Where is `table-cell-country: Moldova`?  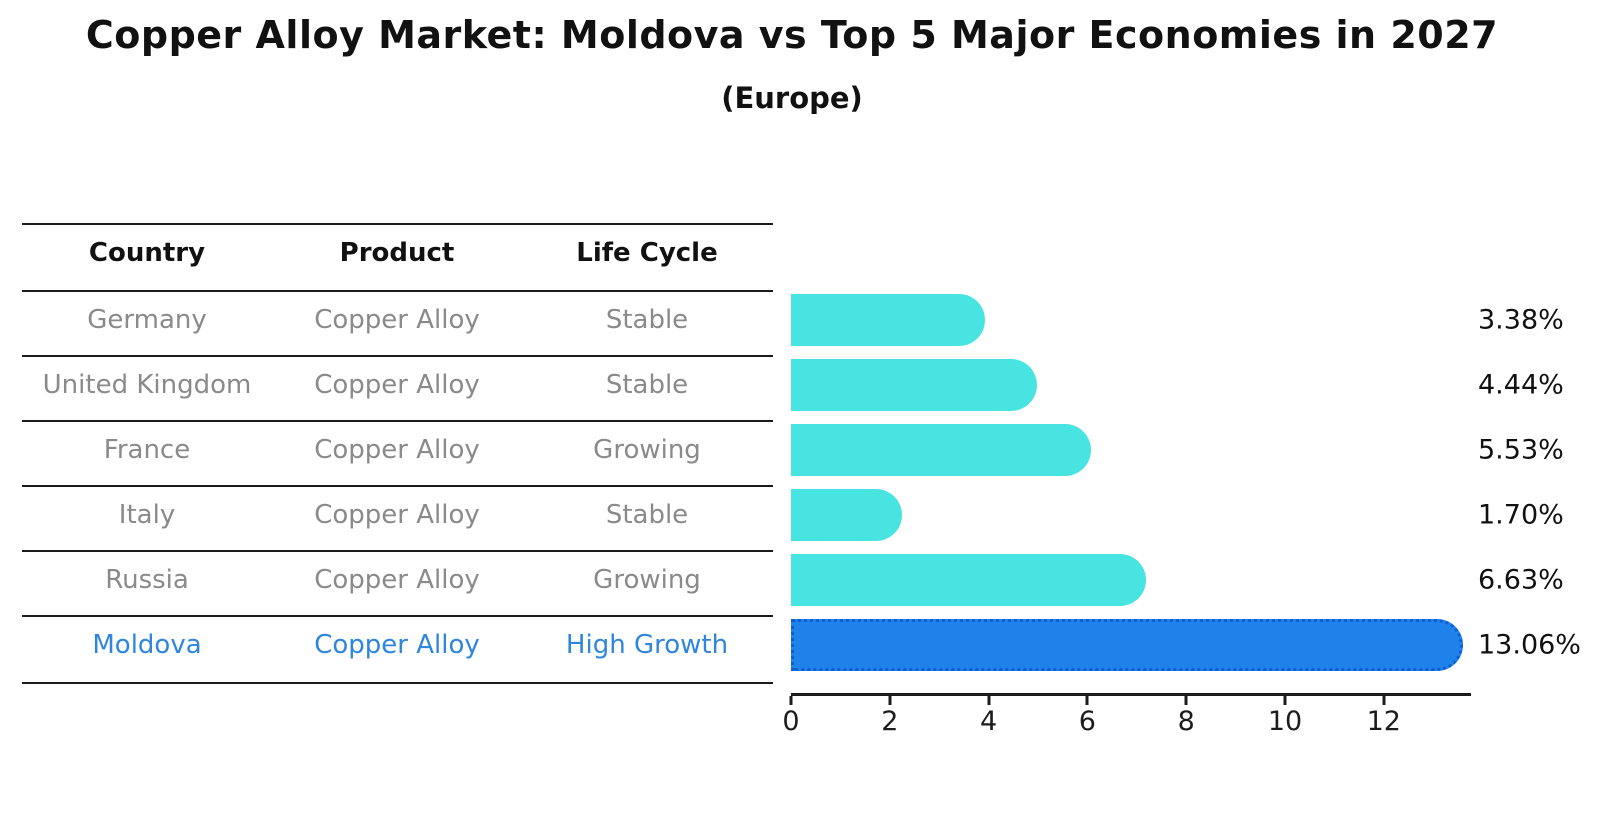
table-cell-country: Moldova is located at coordinates (147, 645).